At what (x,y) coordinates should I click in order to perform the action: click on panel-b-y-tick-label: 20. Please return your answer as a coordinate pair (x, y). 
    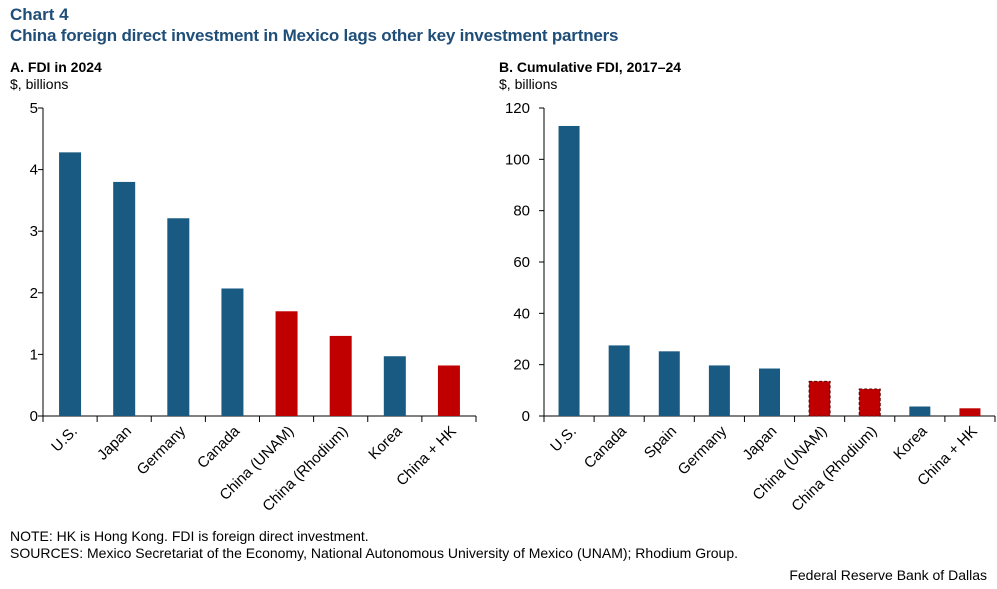
    Looking at the image, I should click on (521, 365).